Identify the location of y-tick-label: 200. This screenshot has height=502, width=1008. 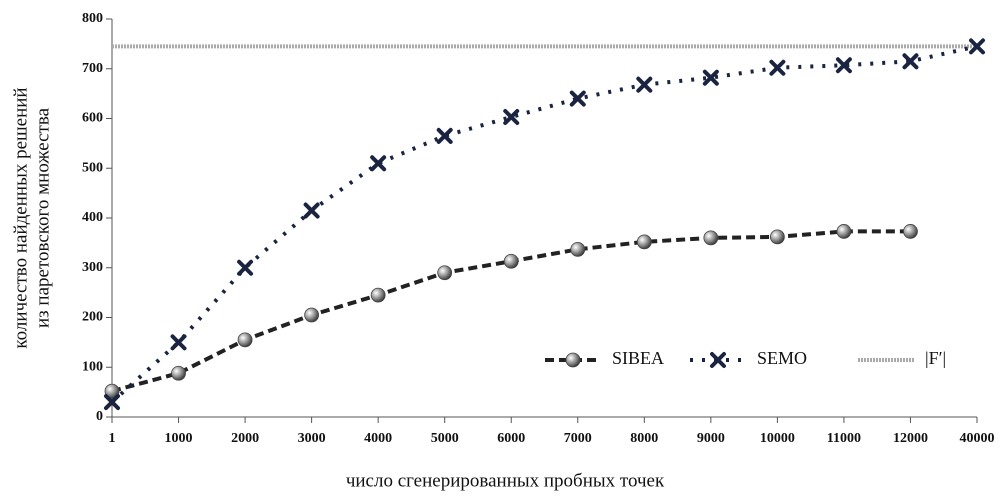
(92, 317).